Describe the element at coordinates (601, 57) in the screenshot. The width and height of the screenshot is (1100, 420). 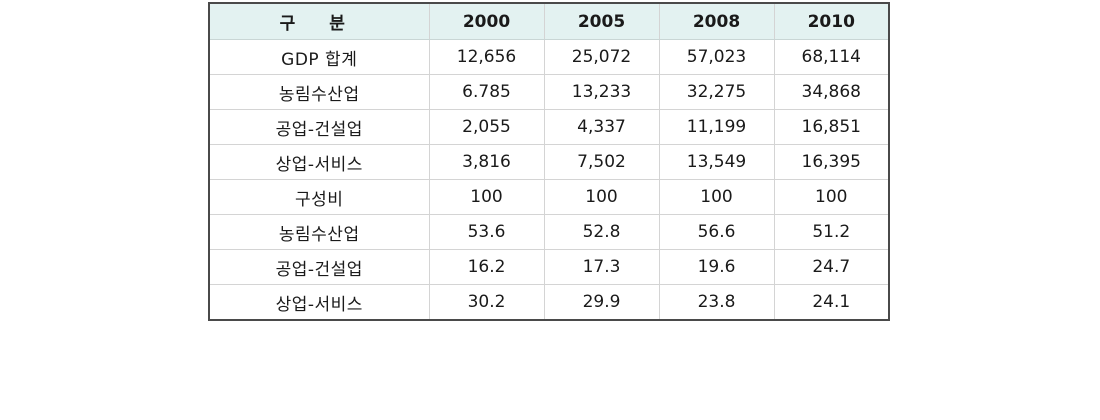
I see `table-cell: 25,072` at that location.